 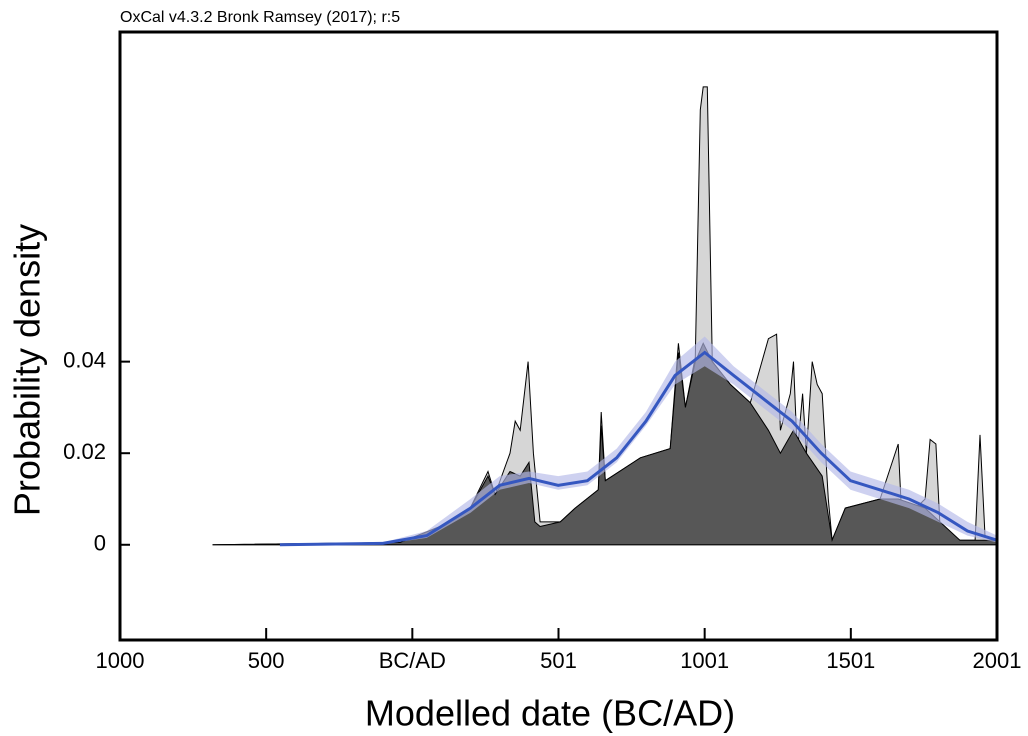 I want to click on y-tick-label: 0.02, so click(x=84, y=451).